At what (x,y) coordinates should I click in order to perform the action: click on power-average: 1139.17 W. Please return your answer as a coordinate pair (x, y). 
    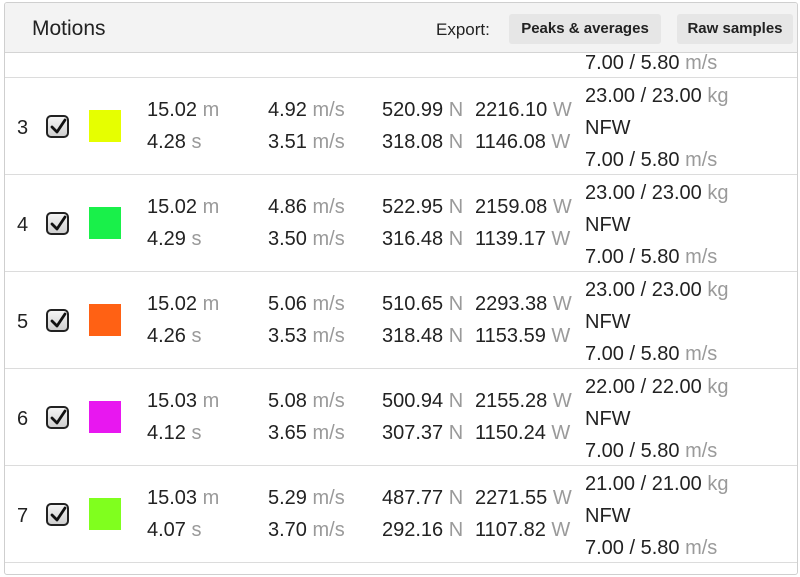
    Looking at the image, I should click on (523, 239).